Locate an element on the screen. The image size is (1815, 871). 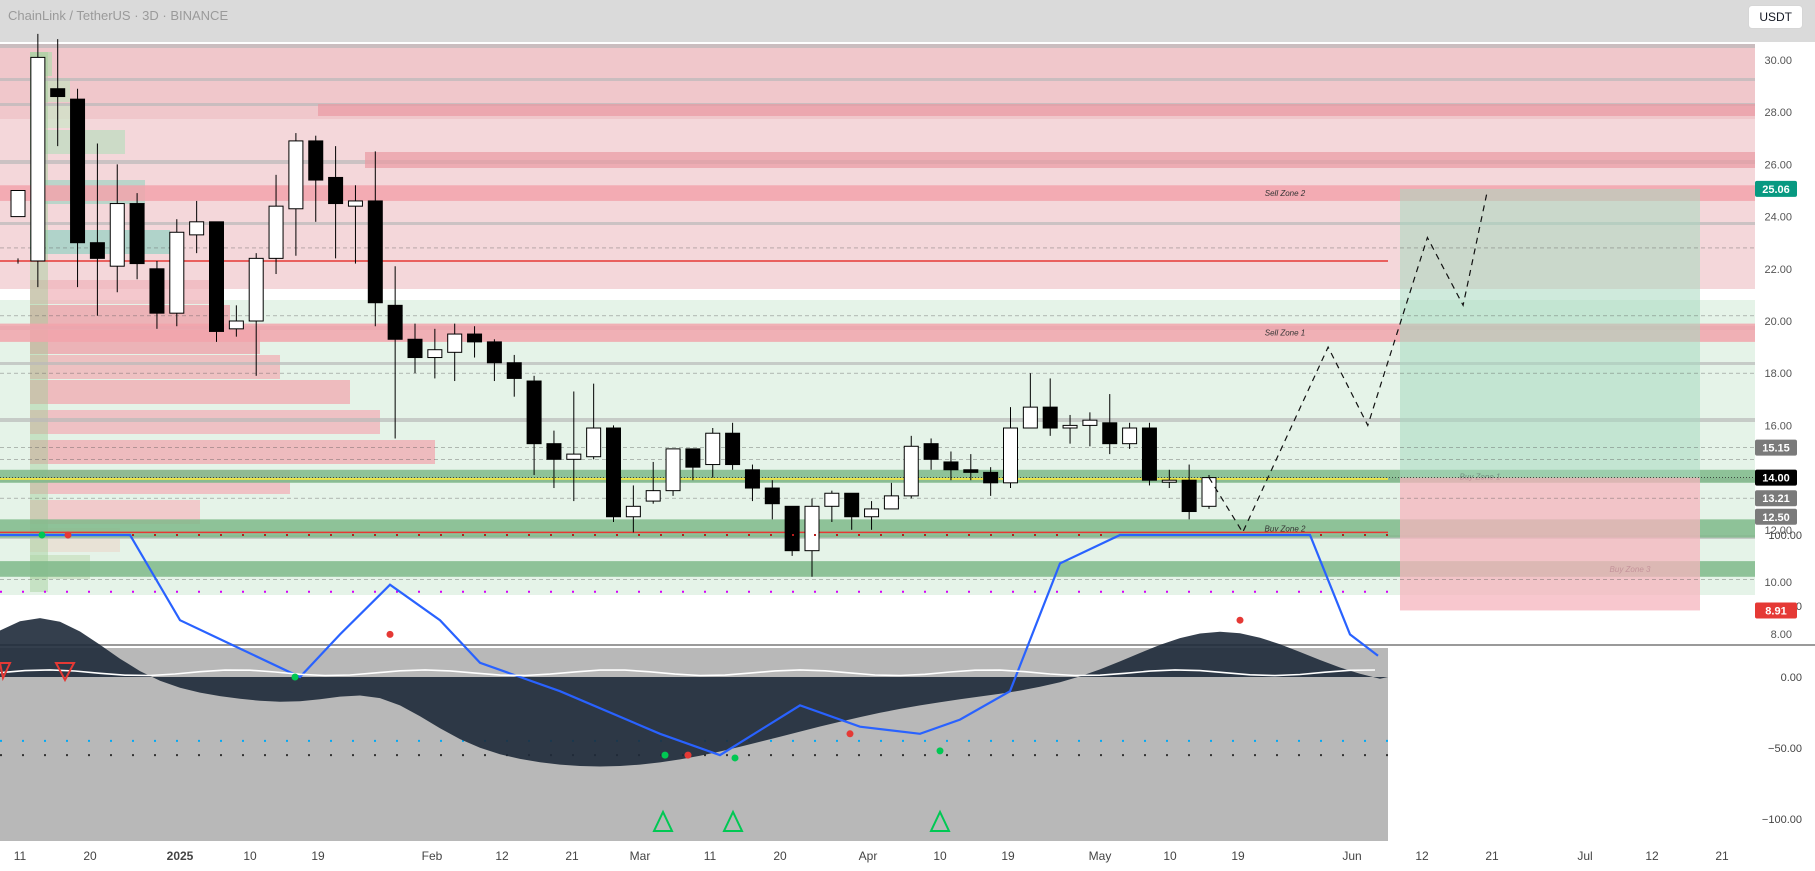
price-tick: 10.00 is located at coordinates (1778, 583).